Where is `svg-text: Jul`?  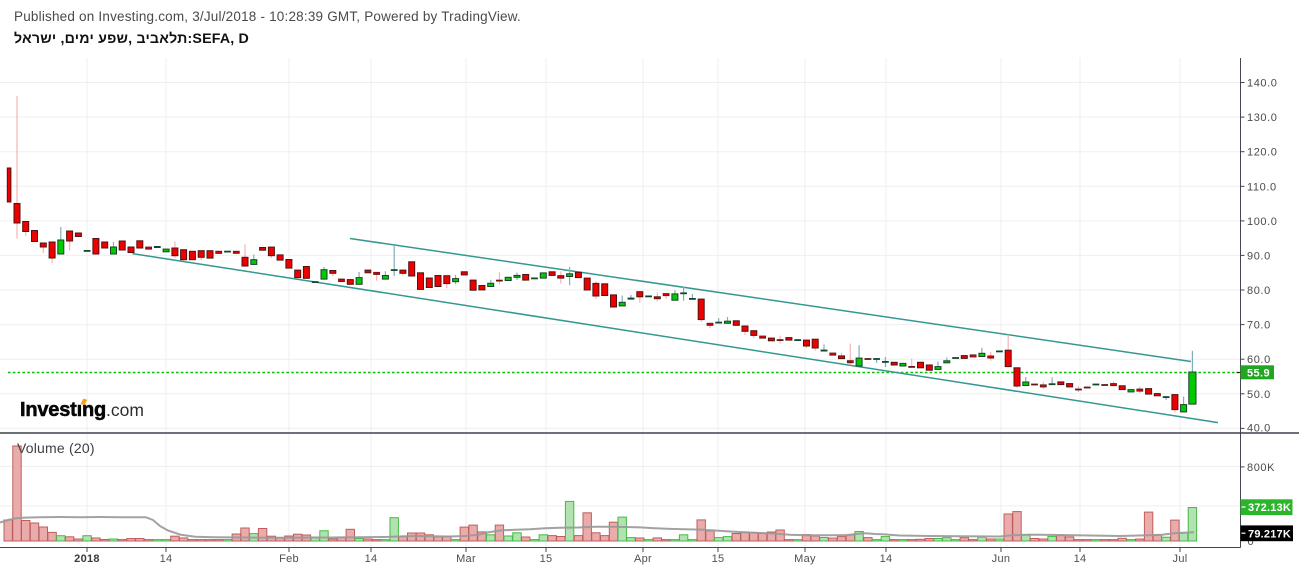 svg-text: Jul is located at coordinates (1180, 559).